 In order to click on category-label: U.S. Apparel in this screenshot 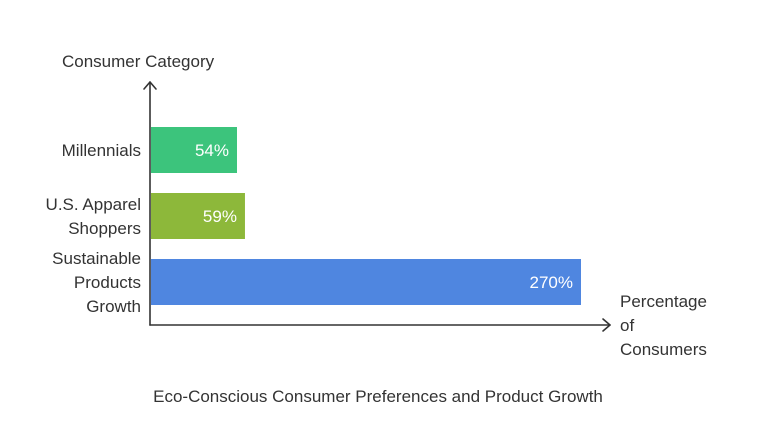, I will do `click(93, 204)`.